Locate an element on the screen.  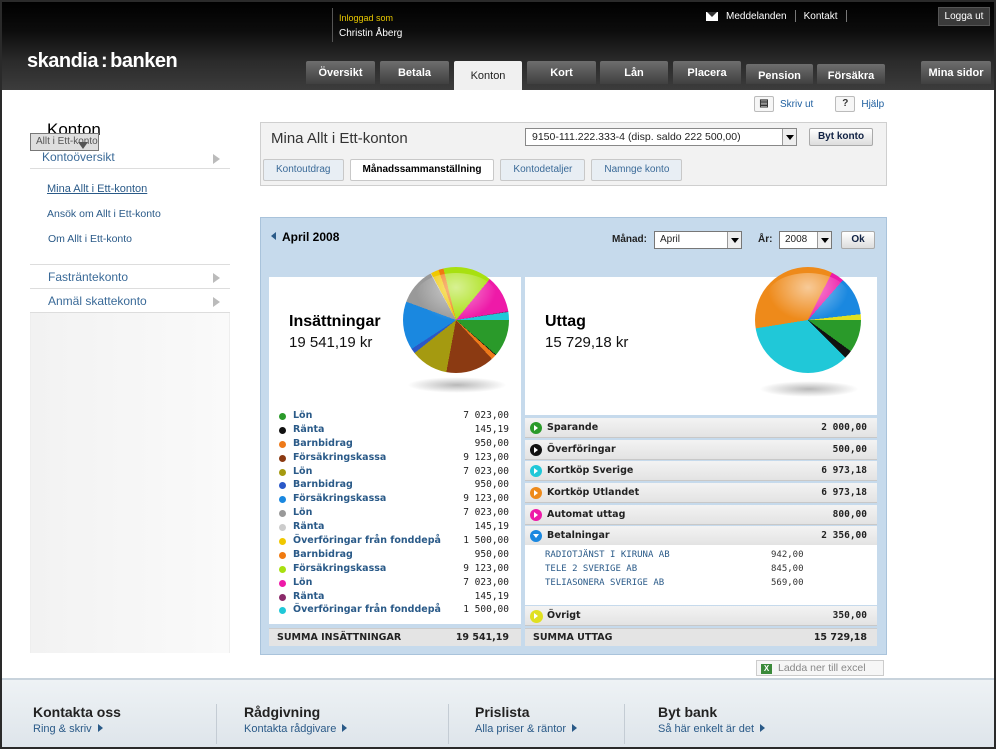
sidebar-subitem-mina: Mina Allt i Ett-konton is located at coordinates (97, 189).